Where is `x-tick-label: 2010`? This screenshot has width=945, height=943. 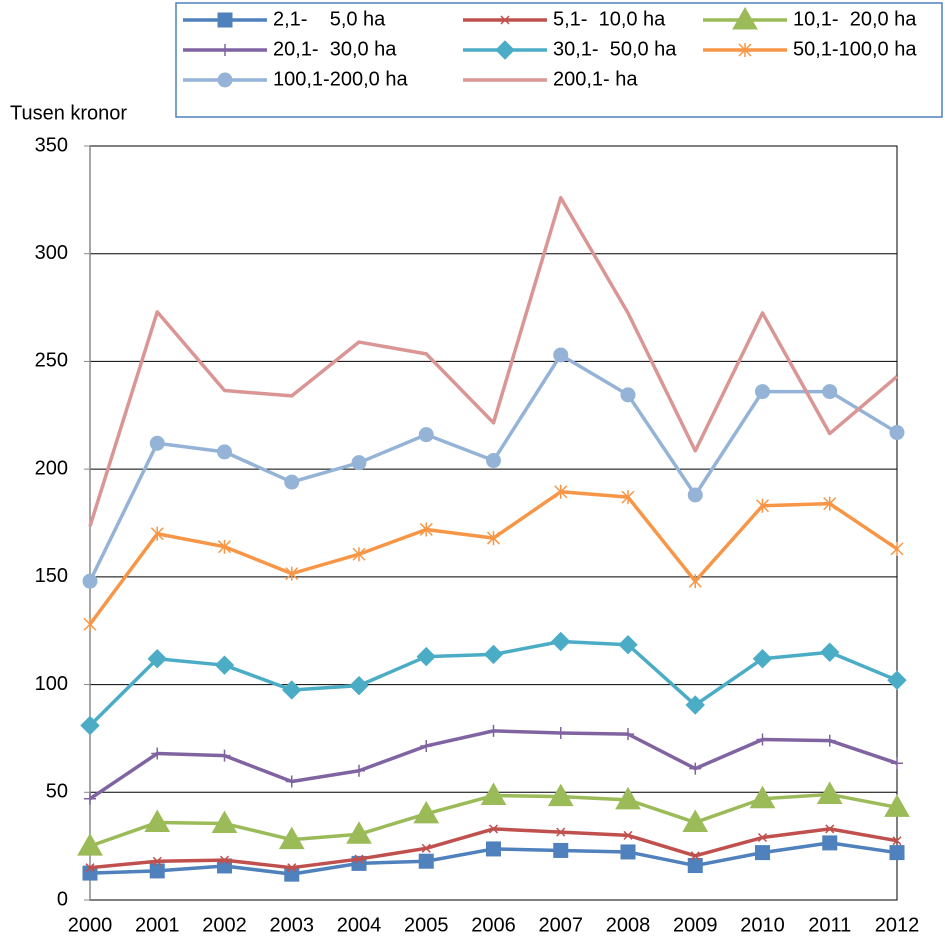
x-tick-label: 2010 is located at coordinates (762, 925).